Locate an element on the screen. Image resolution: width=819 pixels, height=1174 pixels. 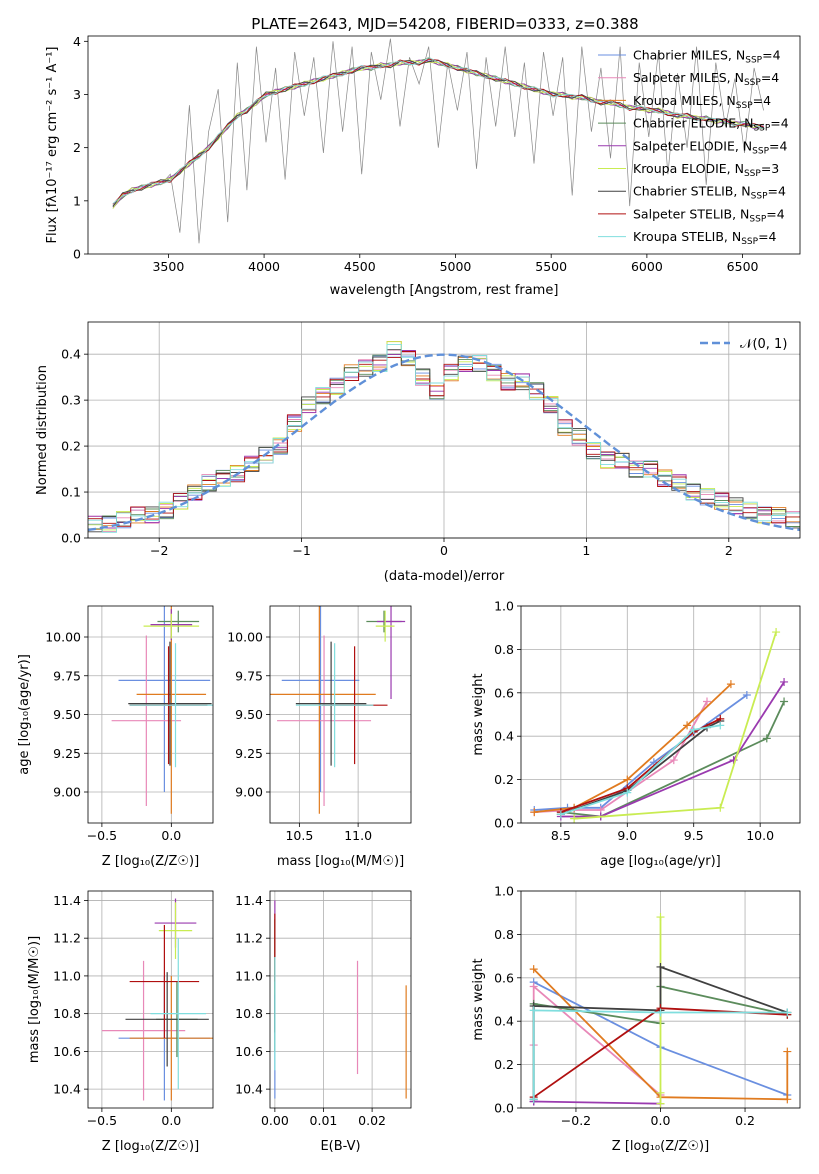
residuals-normal-curve is located at coordinates (444, 442).